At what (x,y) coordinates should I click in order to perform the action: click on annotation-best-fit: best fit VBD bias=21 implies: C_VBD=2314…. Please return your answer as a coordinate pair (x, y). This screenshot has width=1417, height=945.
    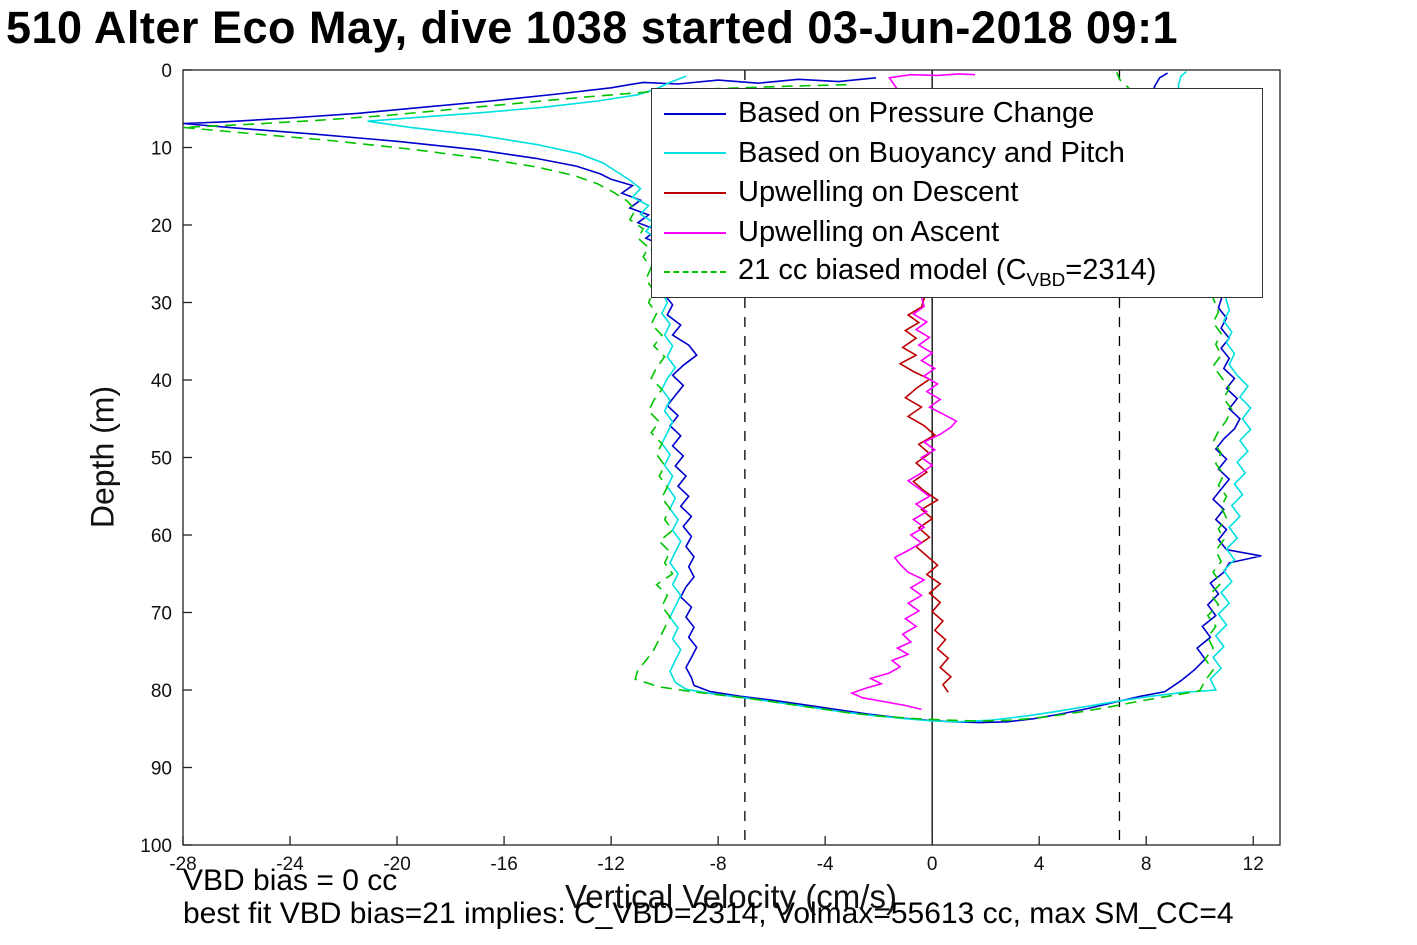
    Looking at the image, I should click on (708, 913).